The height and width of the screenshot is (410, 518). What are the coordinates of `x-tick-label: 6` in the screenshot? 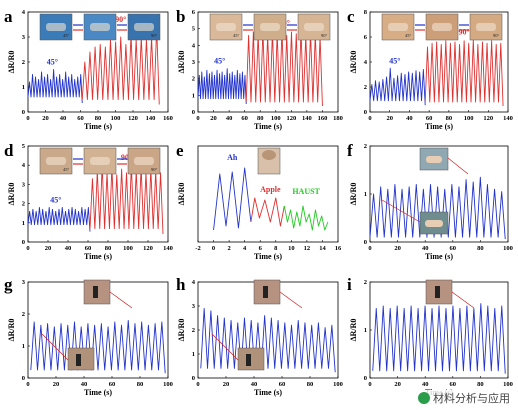 It's located at (261, 248).